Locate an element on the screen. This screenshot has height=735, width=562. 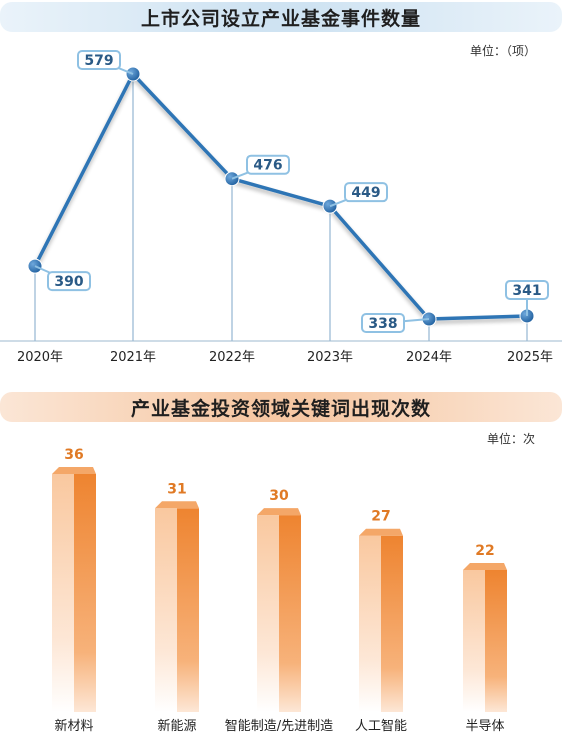
line-x-tick-label: 2022年 is located at coordinates (232, 357).